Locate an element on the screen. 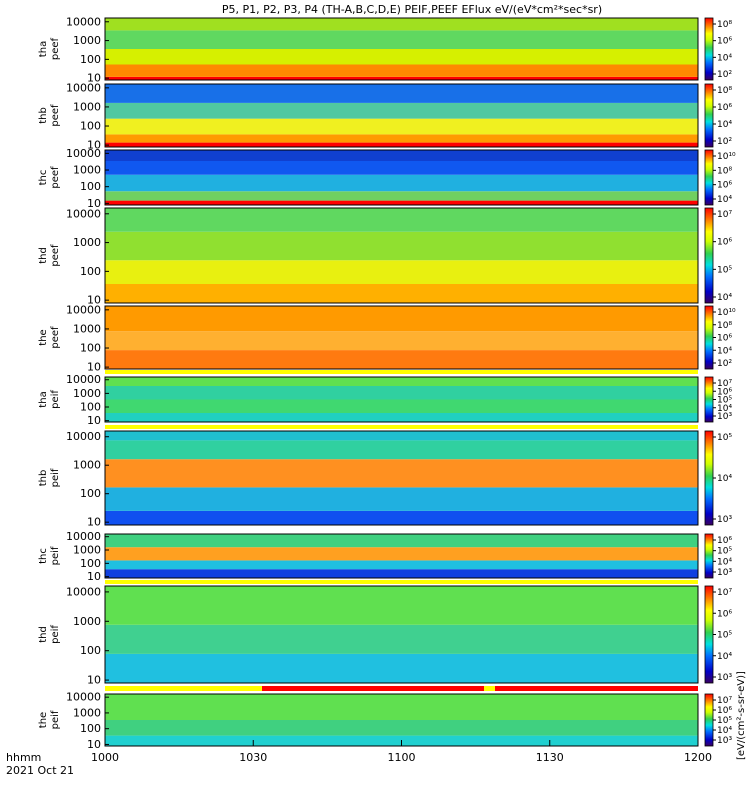  panel-thb-peef: 10000 1000 100 10 thb peef 10⁸ 10⁶ 10⁴ 10² is located at coordinates (385, 116).